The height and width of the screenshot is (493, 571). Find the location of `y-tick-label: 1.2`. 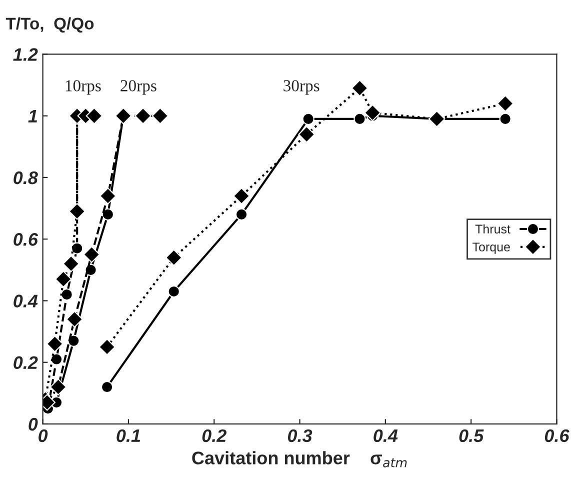

y-tick-label: 1.2 is located at coordinates (25, 54).